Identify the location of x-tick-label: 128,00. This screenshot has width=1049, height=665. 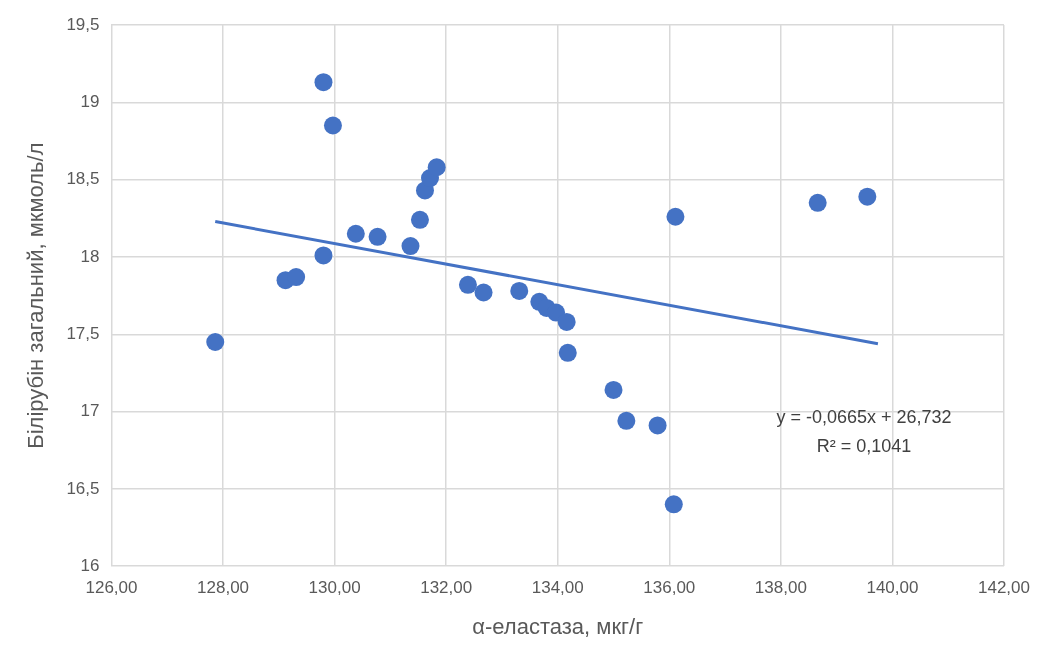
(223, 588).